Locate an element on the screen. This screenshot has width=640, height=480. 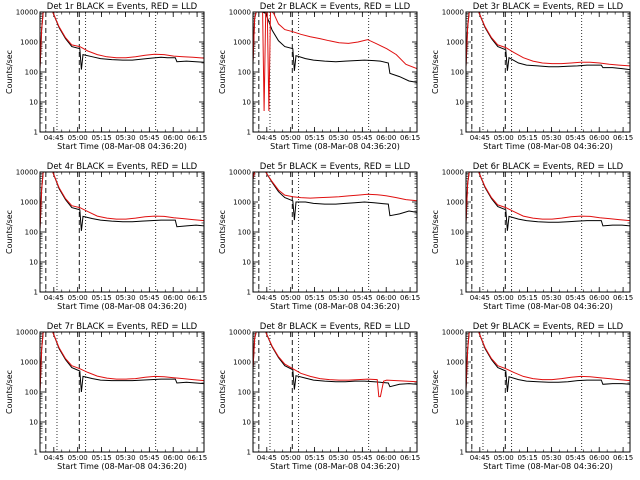
panel-title: Det 9r BLACK = Events, RED = LLD is located at coordinates (548, 327).